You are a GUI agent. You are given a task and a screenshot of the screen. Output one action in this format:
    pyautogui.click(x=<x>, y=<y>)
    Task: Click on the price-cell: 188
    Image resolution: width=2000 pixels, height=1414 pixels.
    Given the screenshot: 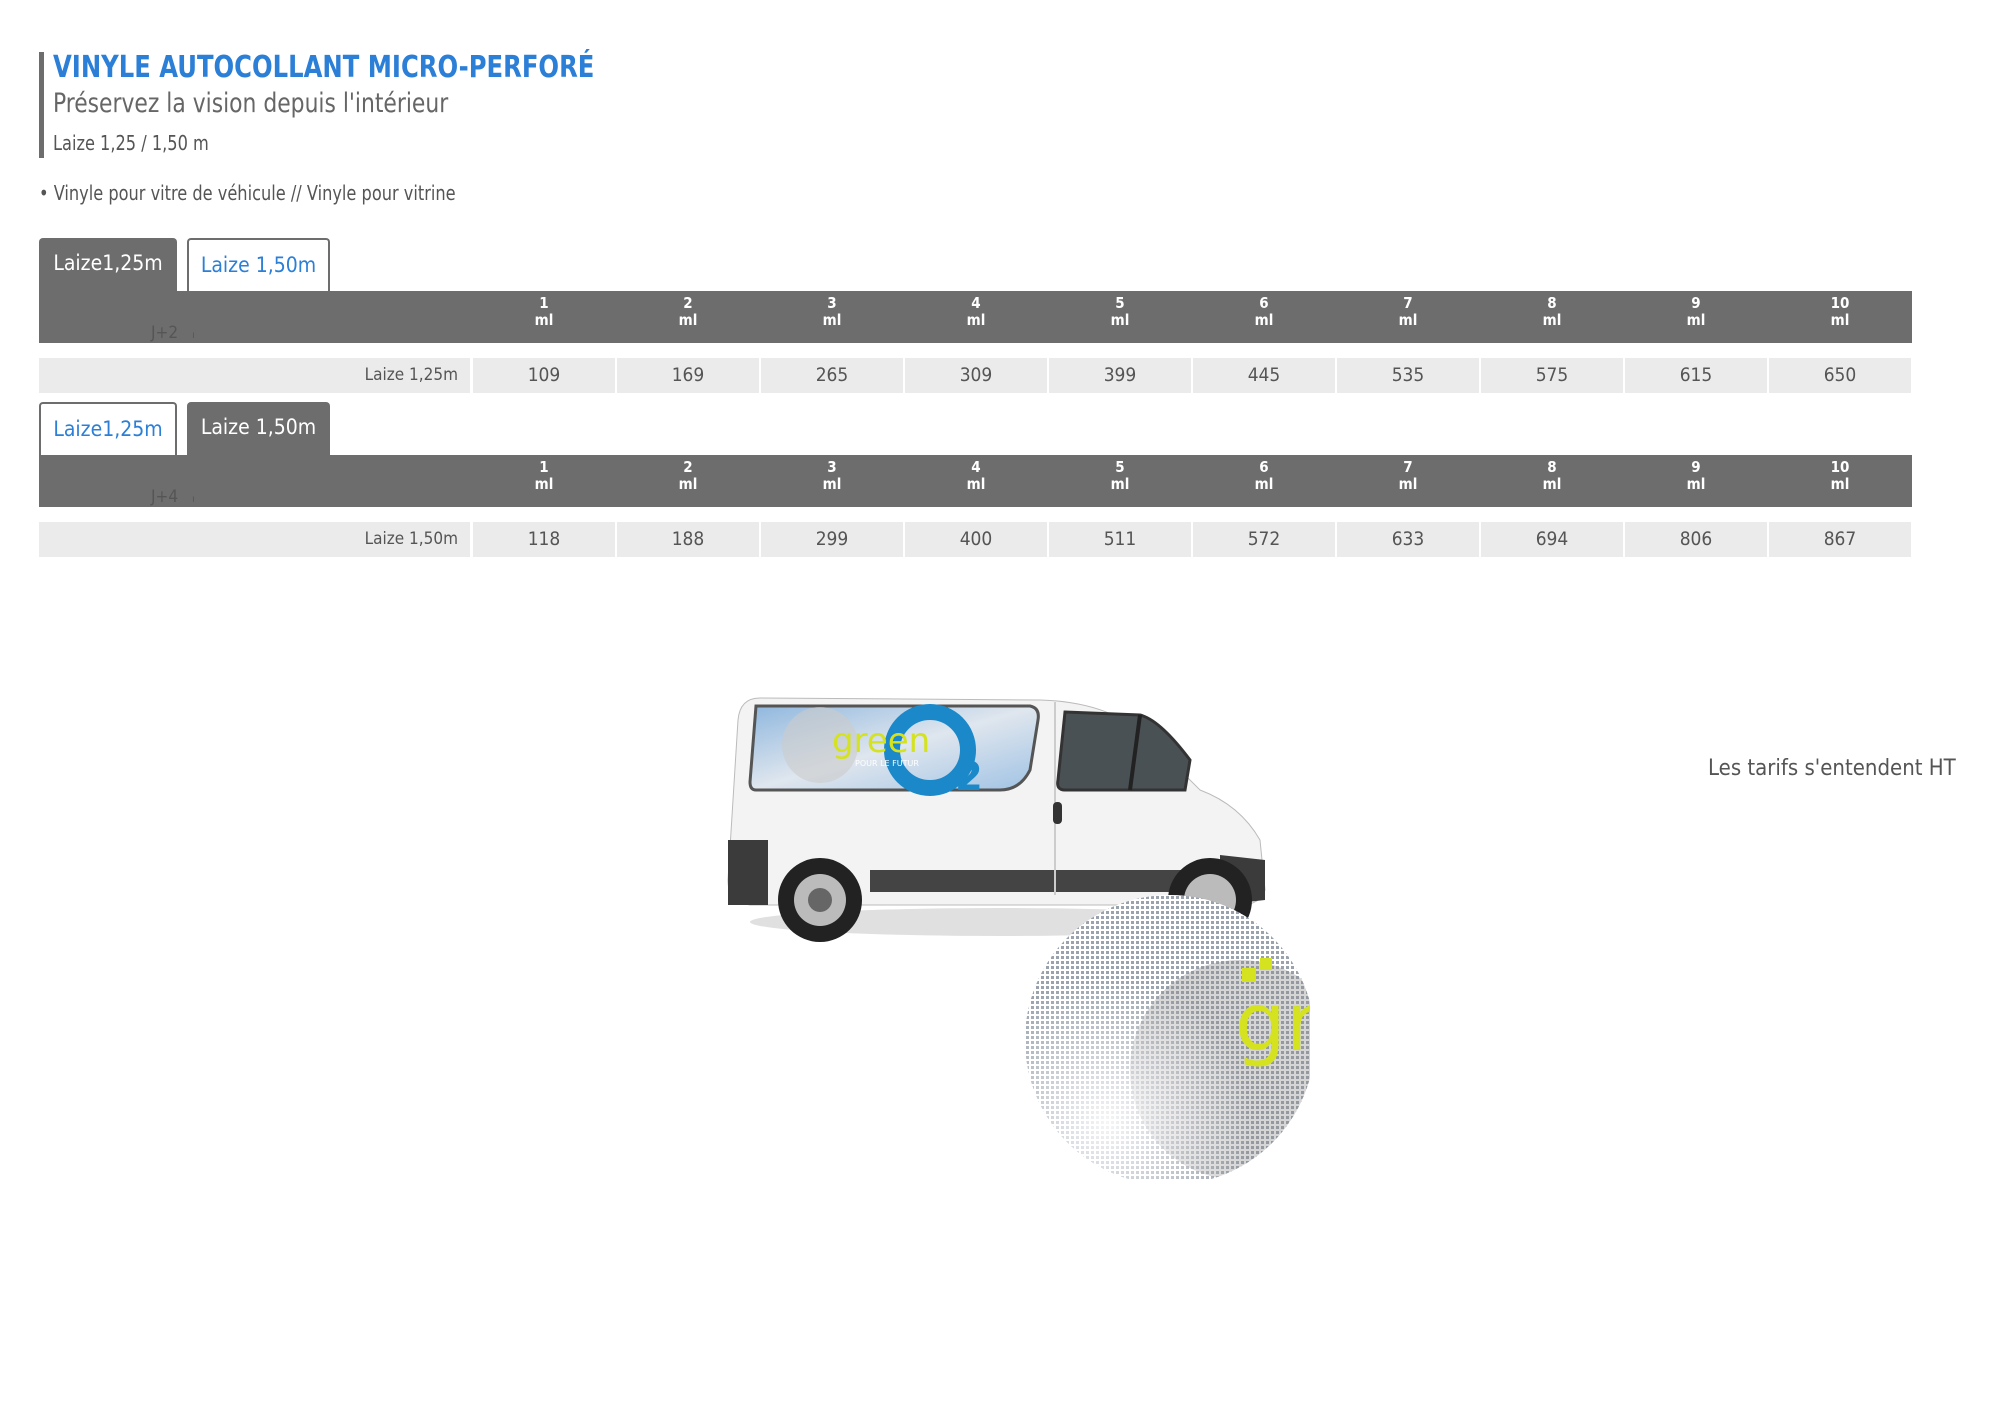 What is the action you would take?
    pyautogui.click(x=688, y=539)
    